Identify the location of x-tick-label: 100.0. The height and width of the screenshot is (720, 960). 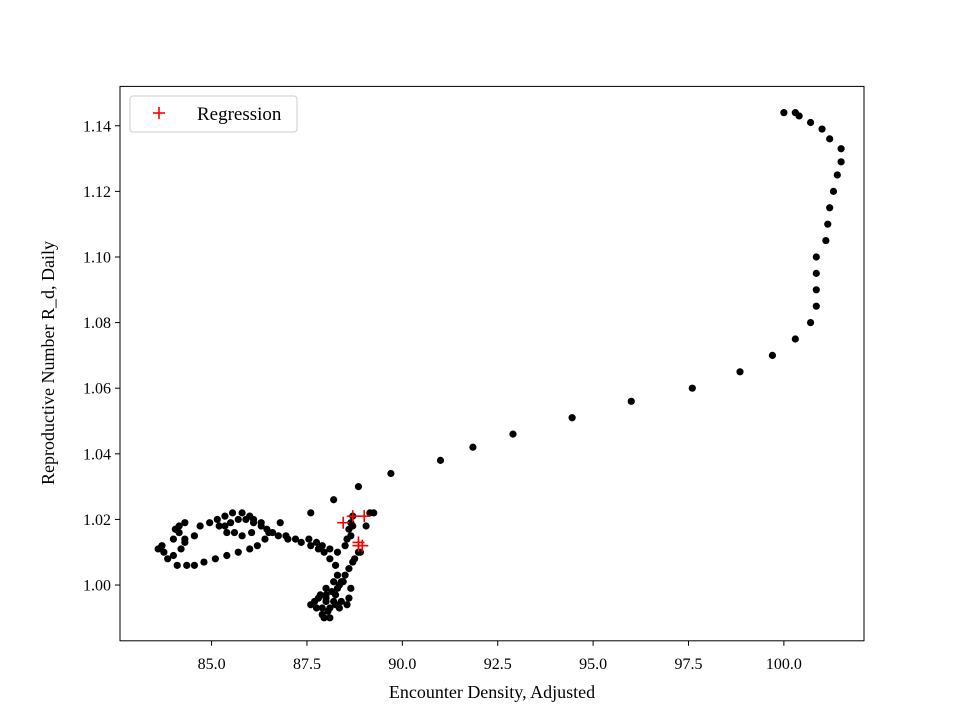
(784, 664).